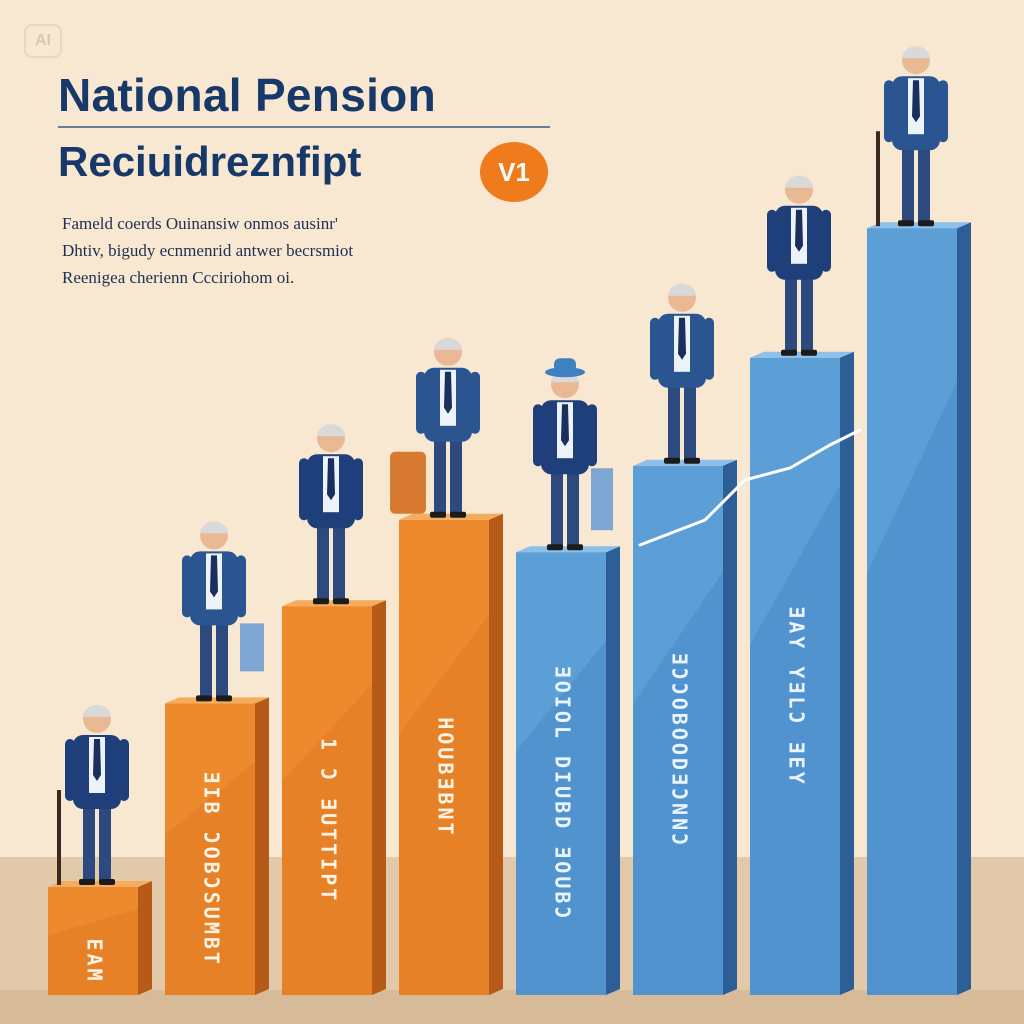 This screenshot has width=1024, height=1024. I want to click on document-folder, so click(252, 647).